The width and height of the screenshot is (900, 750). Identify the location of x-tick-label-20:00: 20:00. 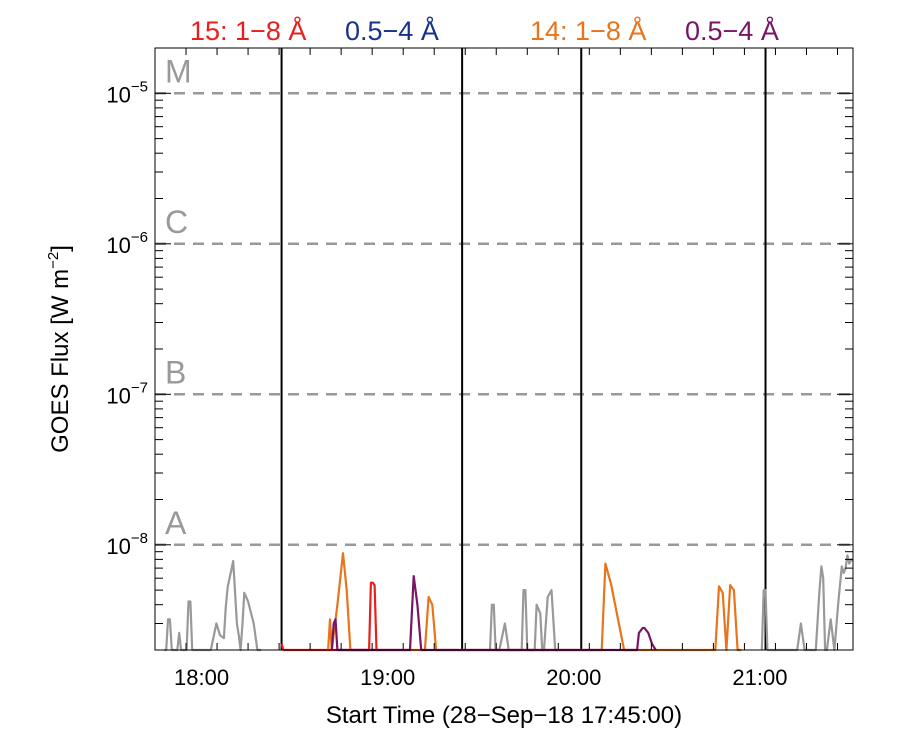
(573, 677).